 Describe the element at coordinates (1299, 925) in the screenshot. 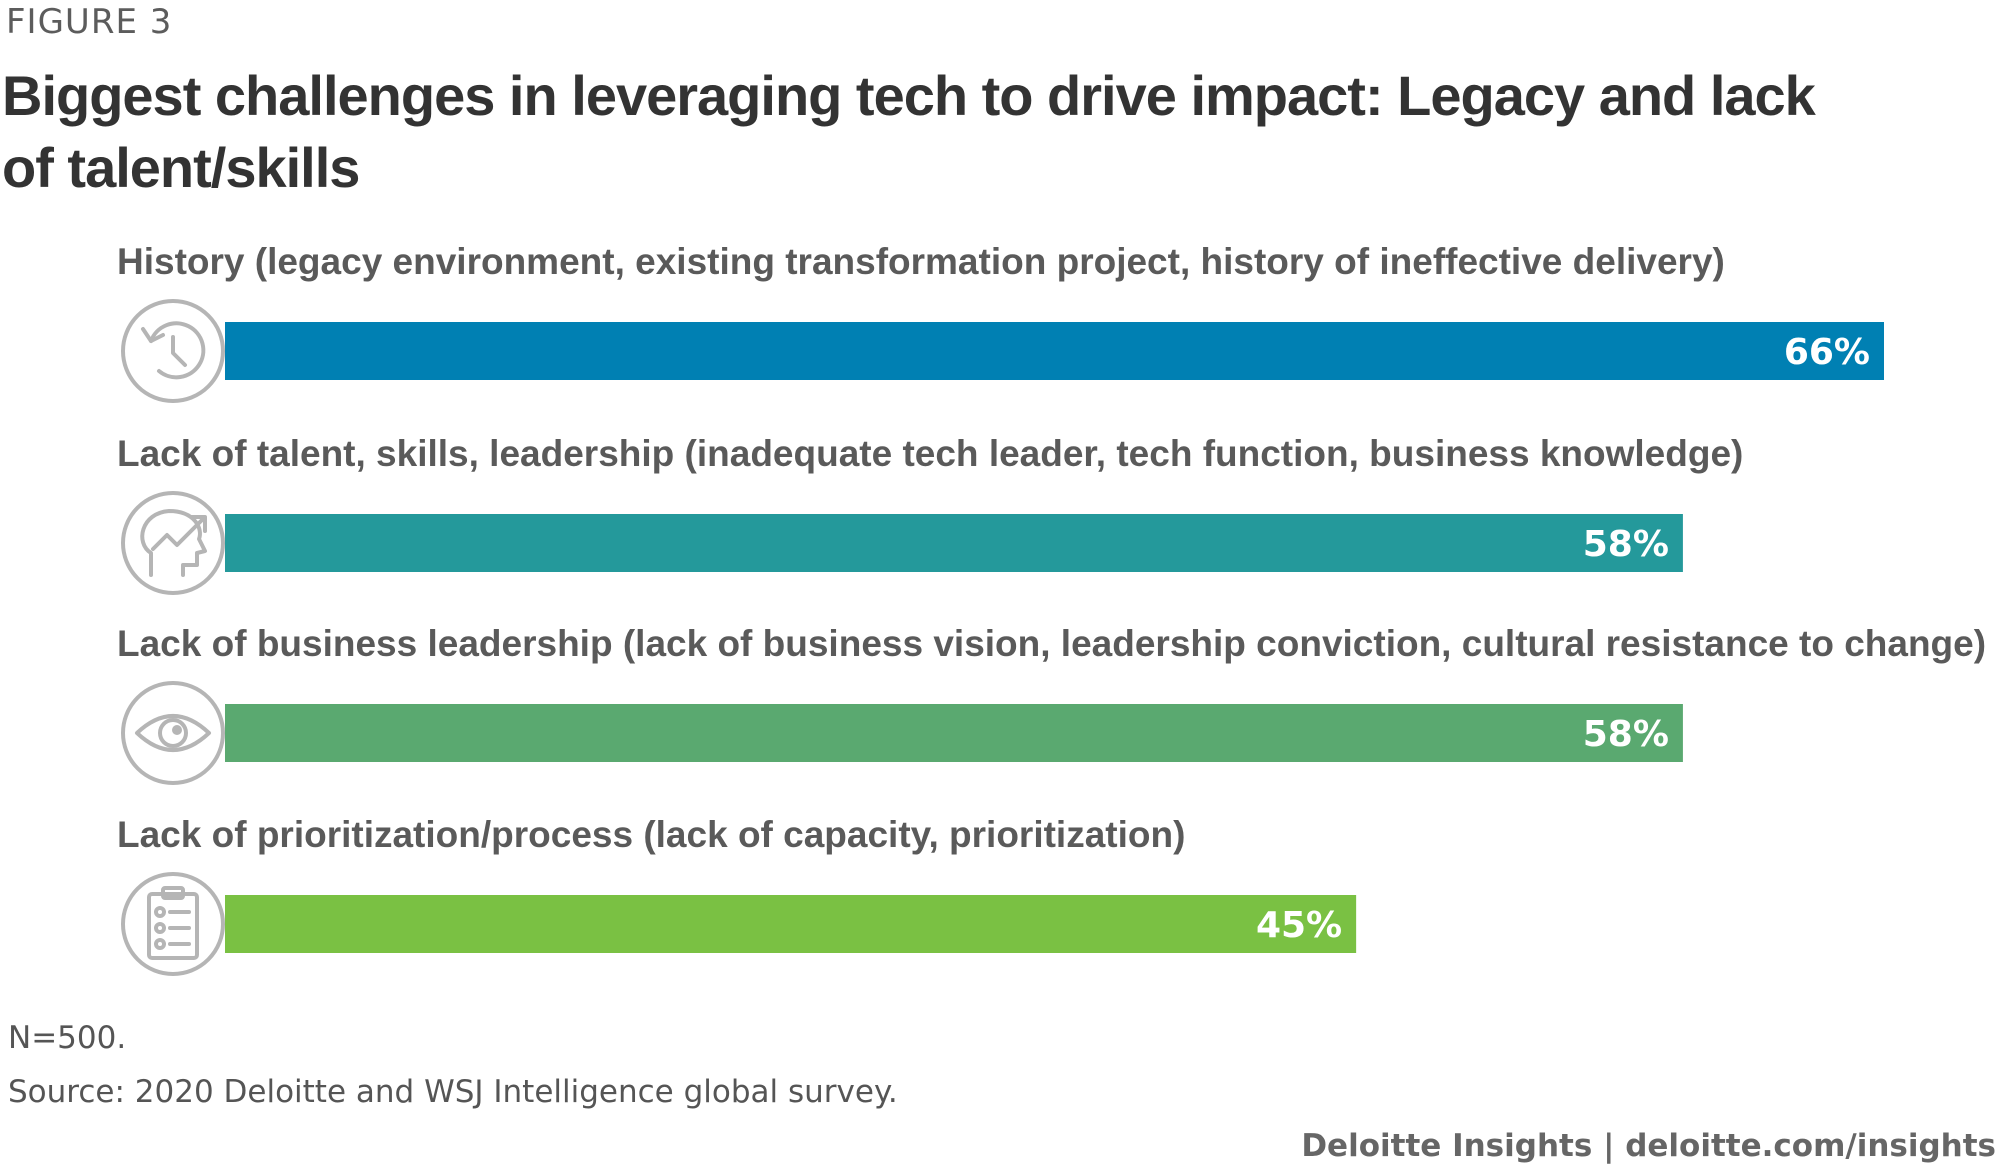

I see `value-label: 45%` at that location.